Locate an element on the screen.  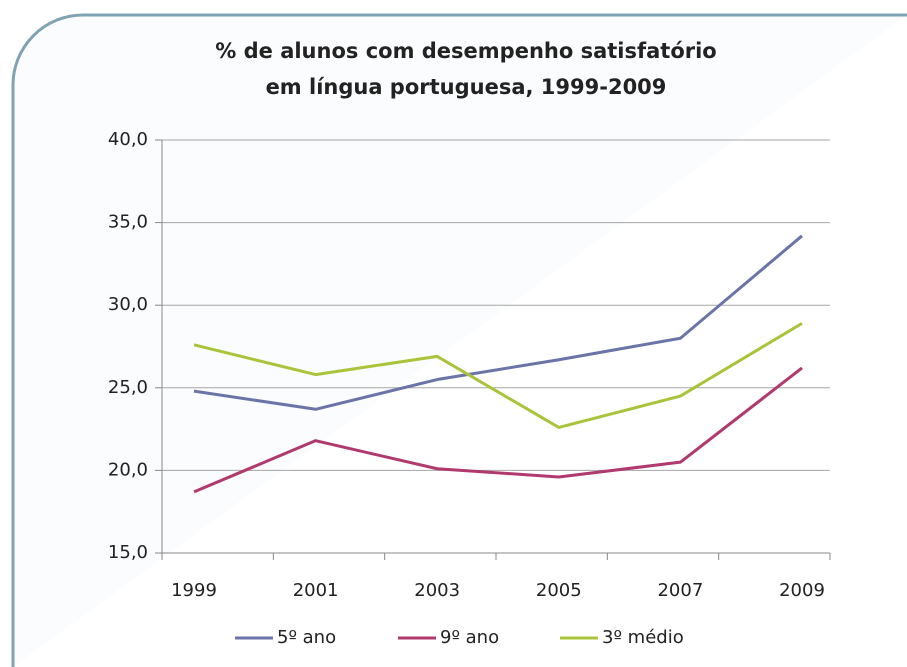
y-tick-label: 35,0 is located at coordinates (128, 222).